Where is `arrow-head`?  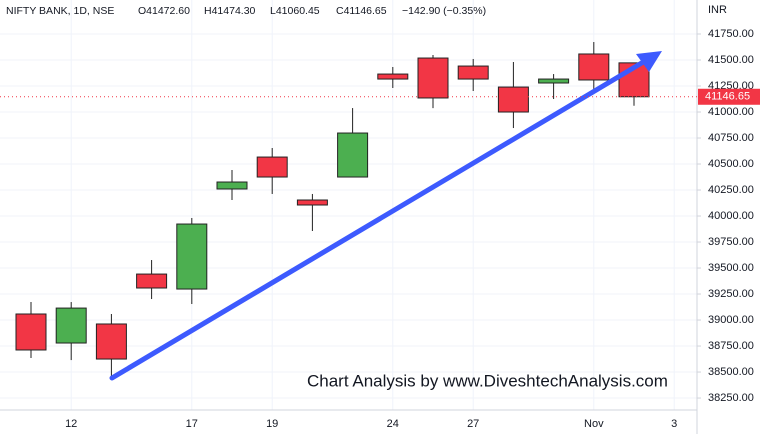
arrow-head is located at coordinates (649, 61).